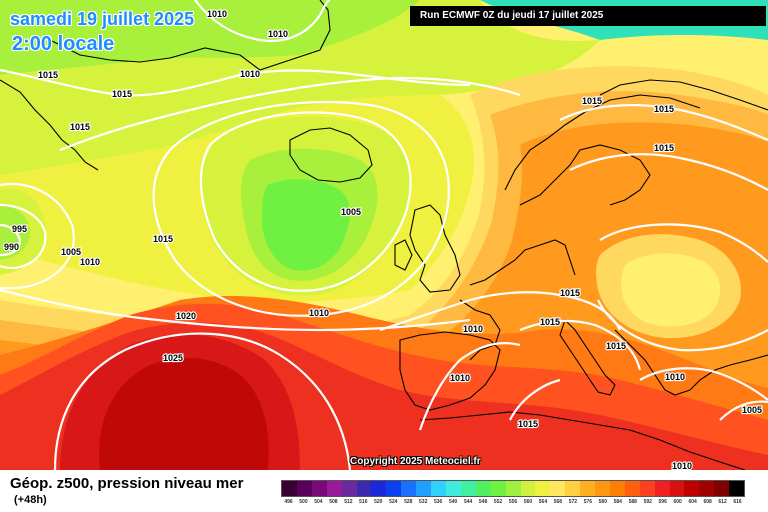  I want to click on isobar-low-west-outer, so click(37, 236).